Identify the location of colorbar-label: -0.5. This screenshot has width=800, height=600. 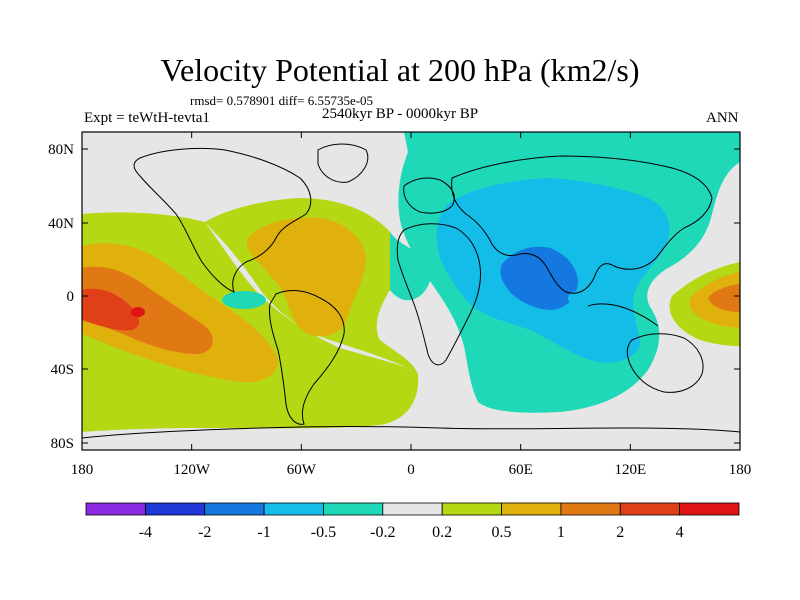
(323, 532).